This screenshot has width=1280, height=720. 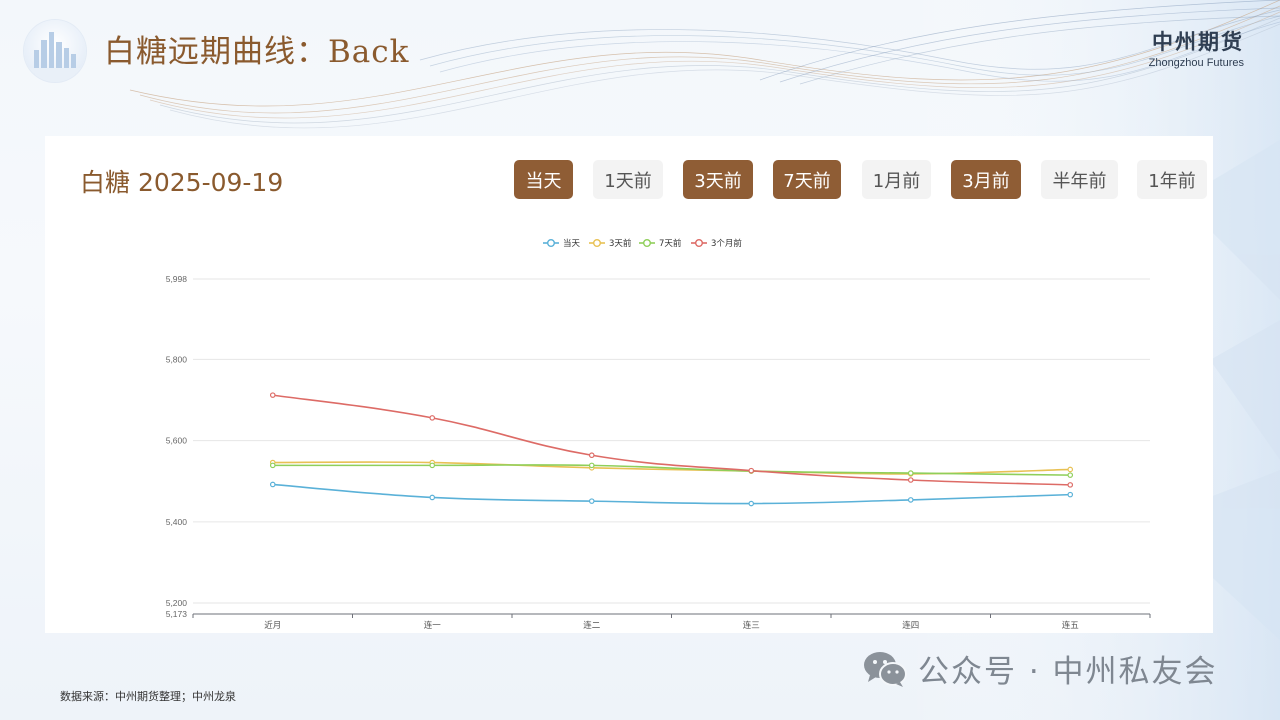 What do you see at coordinates (177, 614) in the screenshot?
I see `y-tick-label: 5,173` at bounding box center [177, 614].